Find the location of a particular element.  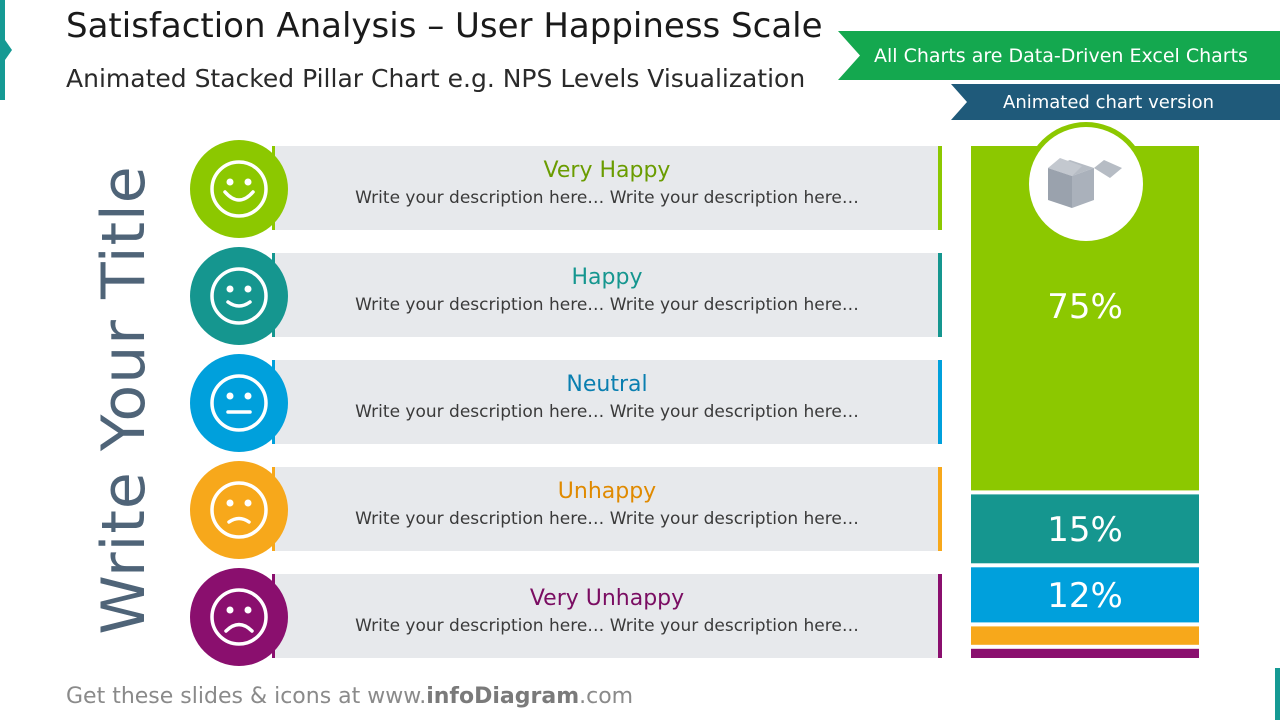

data-driven-badge-text: All Charts are Data-Driven Excel Charts is located at coordinates (1061, 55).